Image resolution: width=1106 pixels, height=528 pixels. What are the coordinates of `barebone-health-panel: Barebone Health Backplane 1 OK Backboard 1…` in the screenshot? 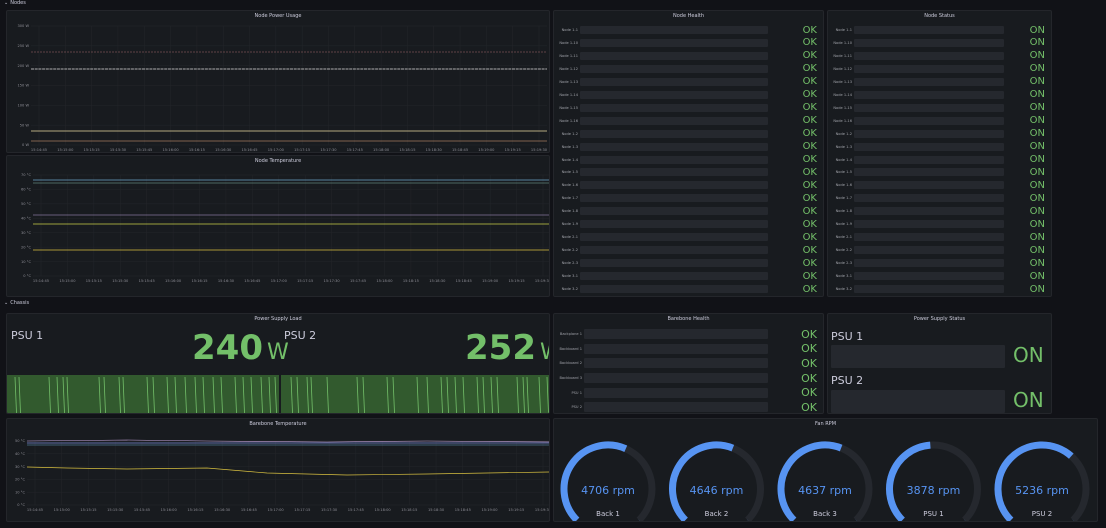 It's located at (688, 363).